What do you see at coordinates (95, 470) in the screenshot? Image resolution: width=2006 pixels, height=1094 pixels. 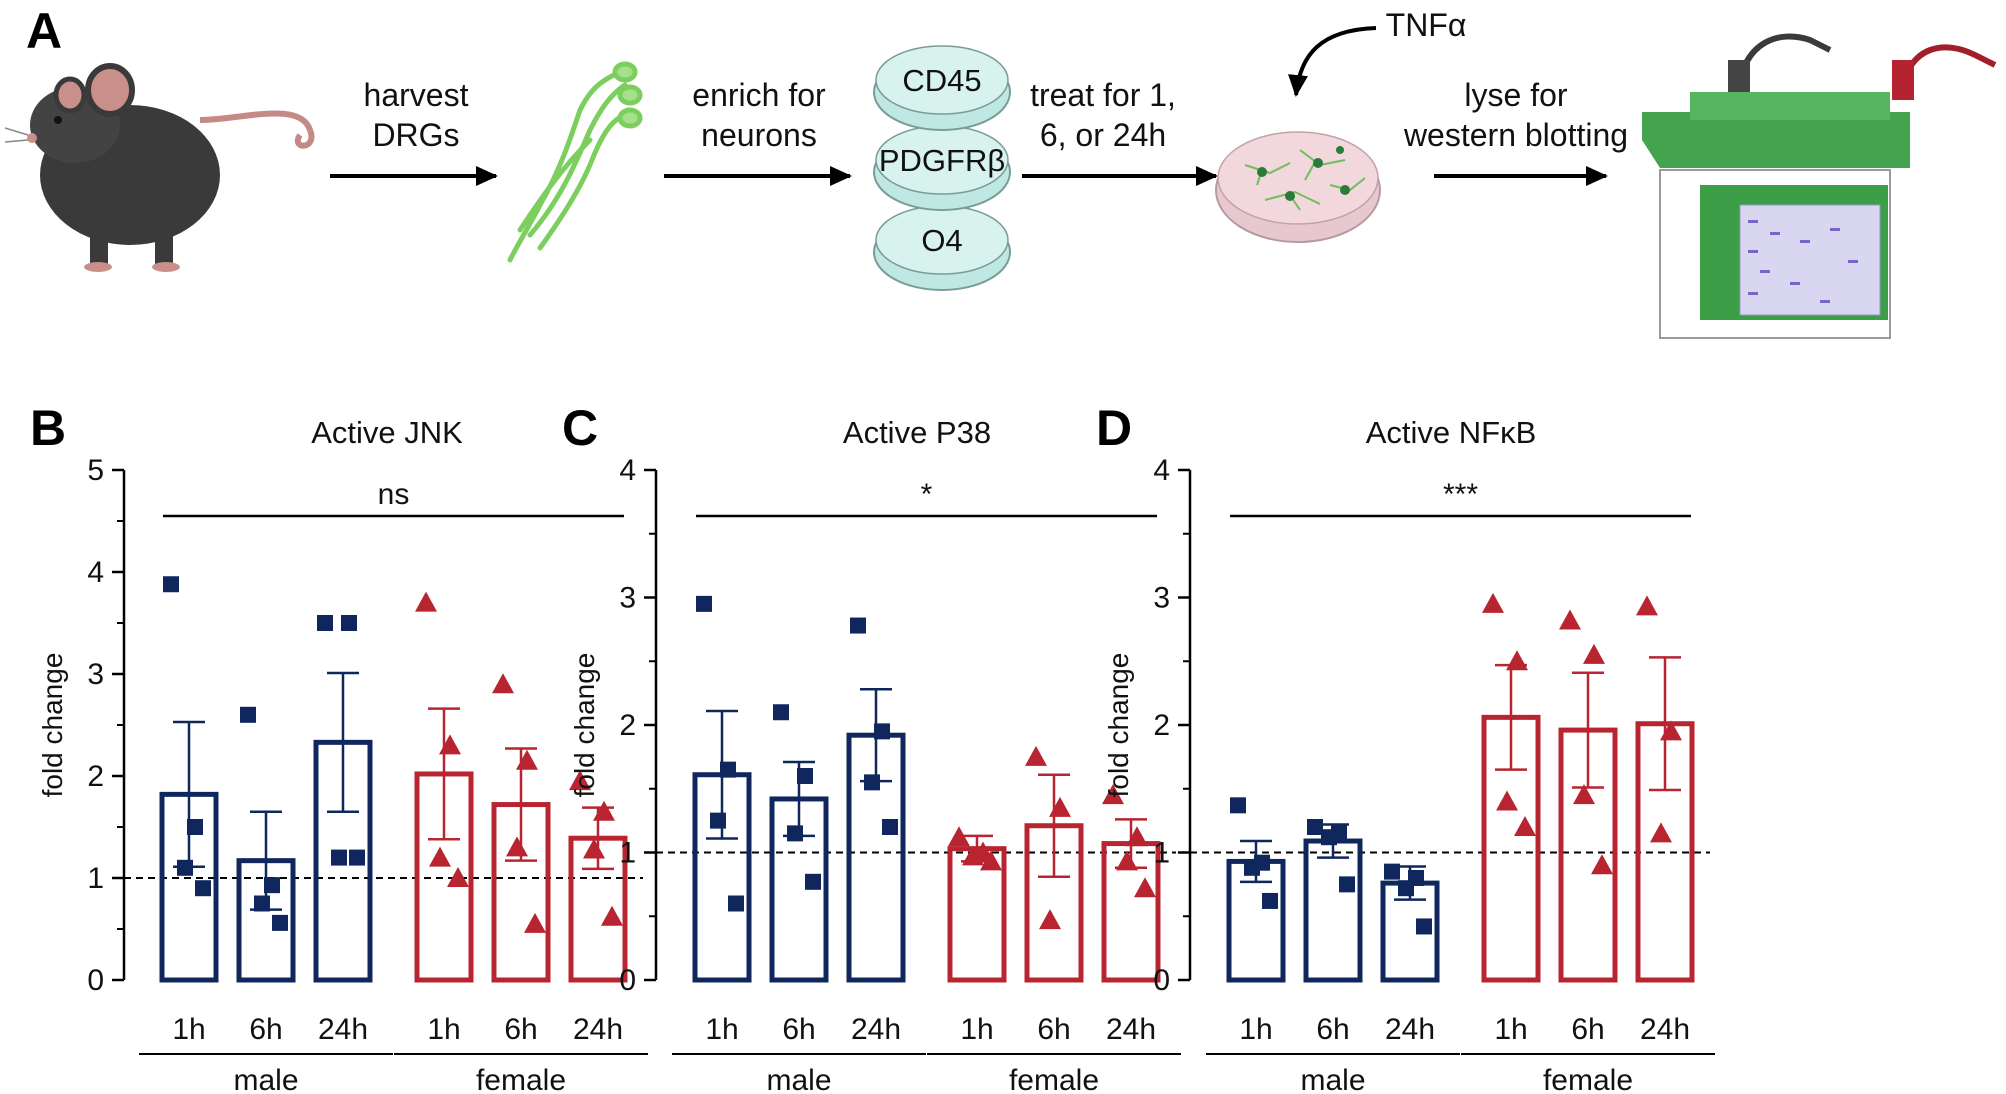 I see `y-tick-label: 5` at bounding box center [95, 470].